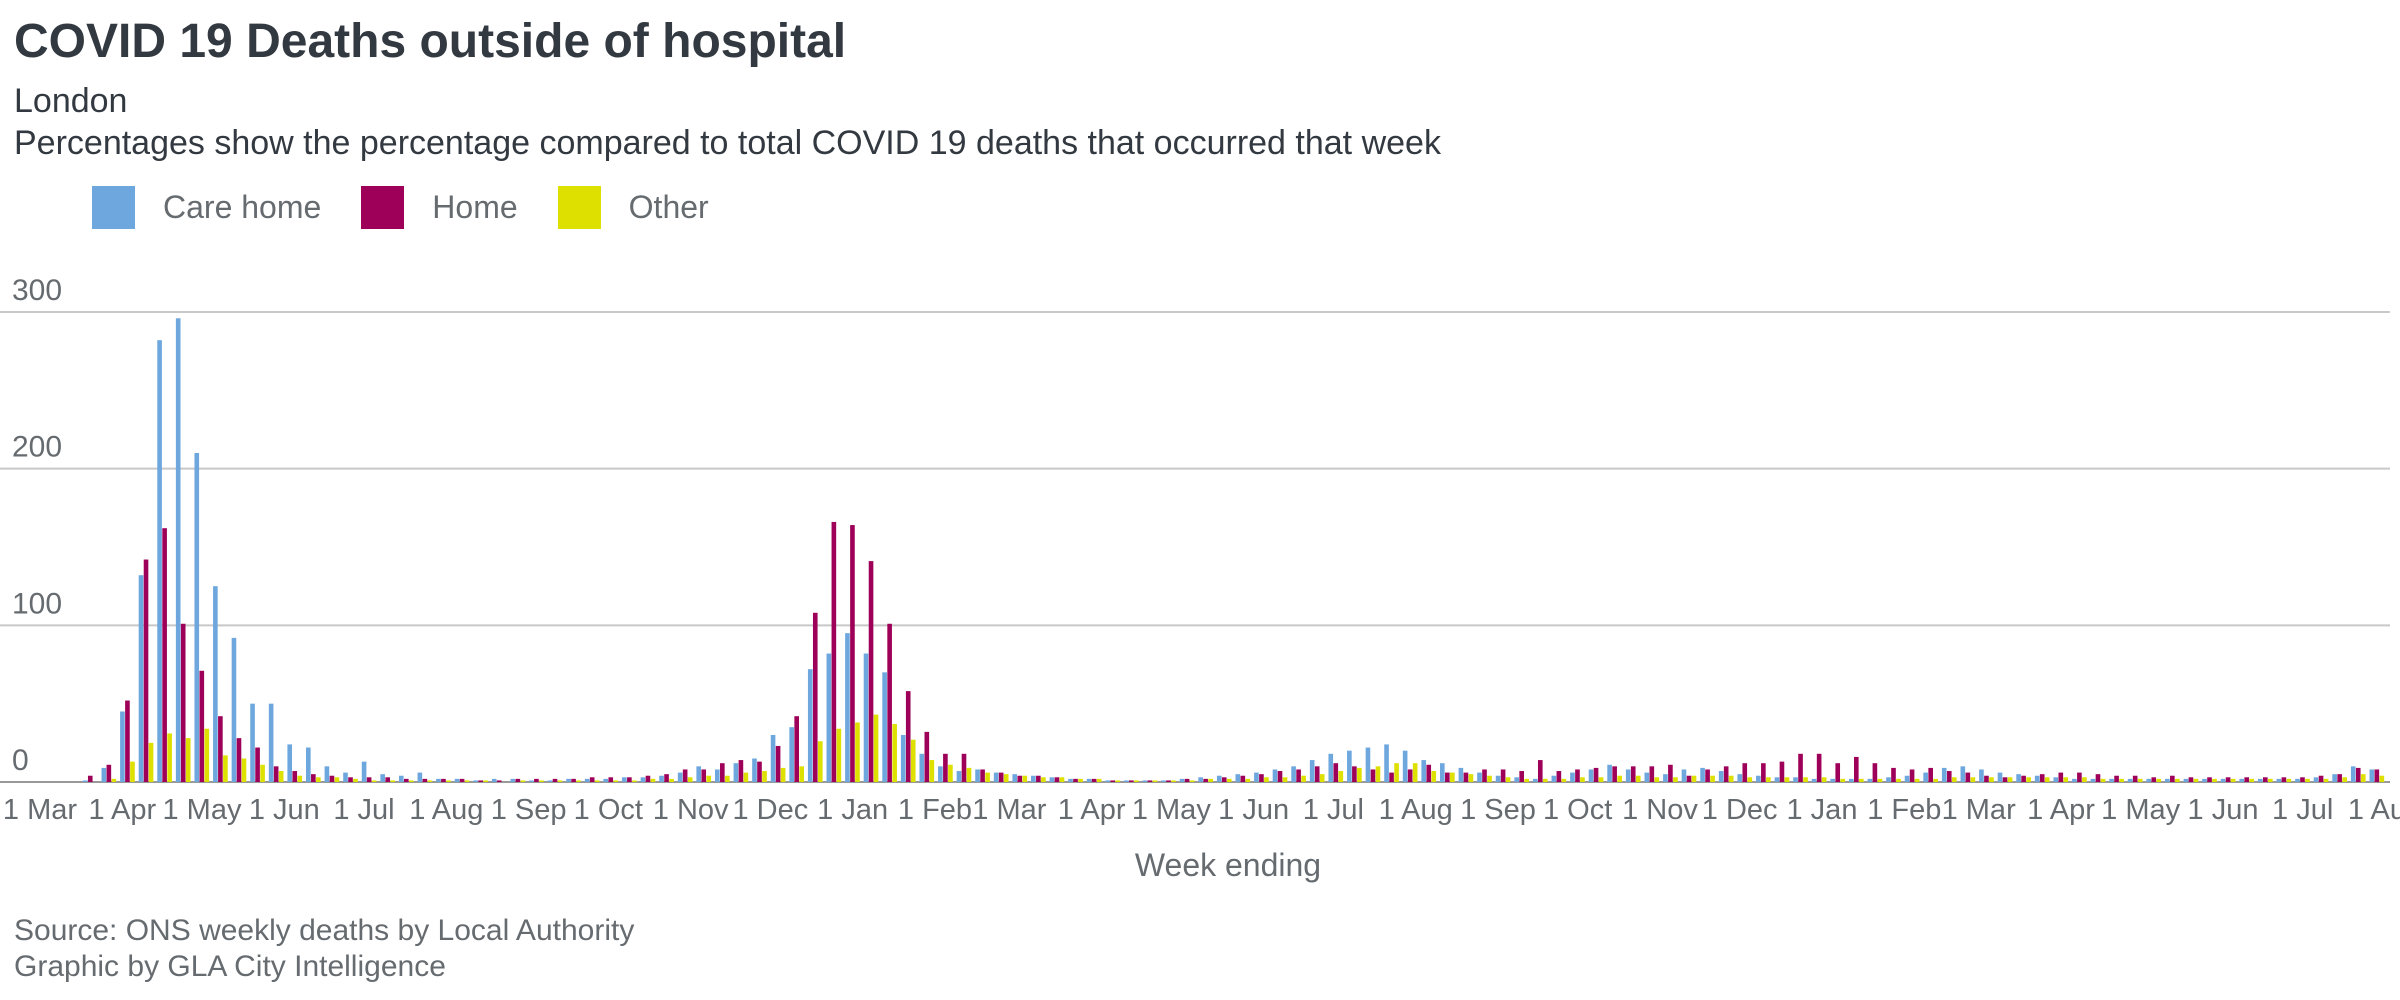 The width and height of the screenshot is (2400, 1000). Describe the element at coordinates (633, 207) in the screenshot. I see `legend-item-other: Other` at that location.